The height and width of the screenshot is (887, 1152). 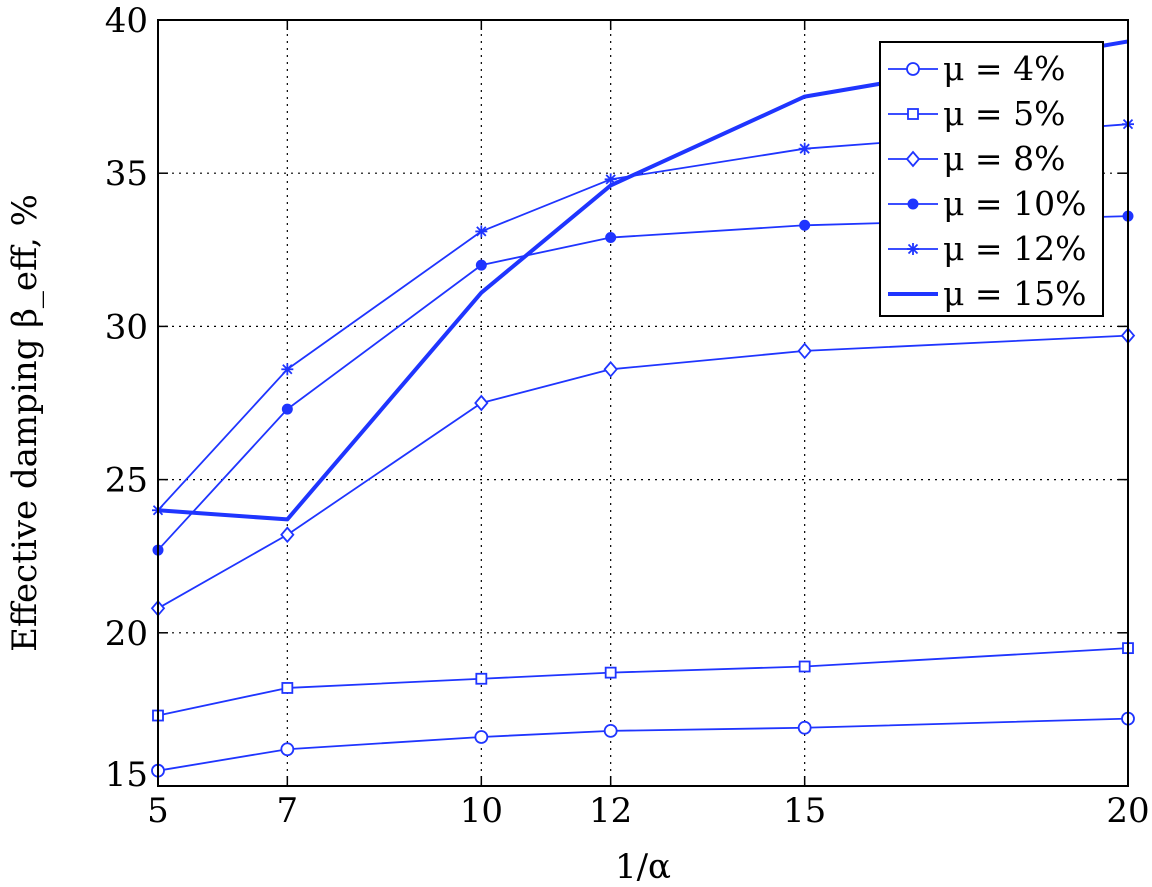 I want to click on y-axis-label: Effective damping β_eff, %, so click(x=25, y=423).